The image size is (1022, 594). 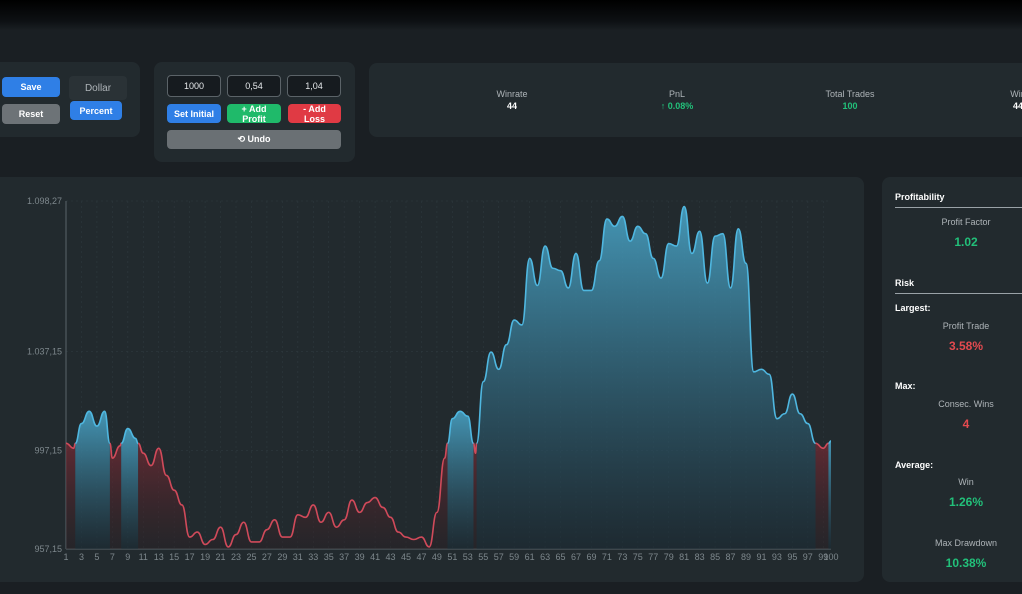 I want to click on x-tick-label: 87, so click(x=731, y=557).